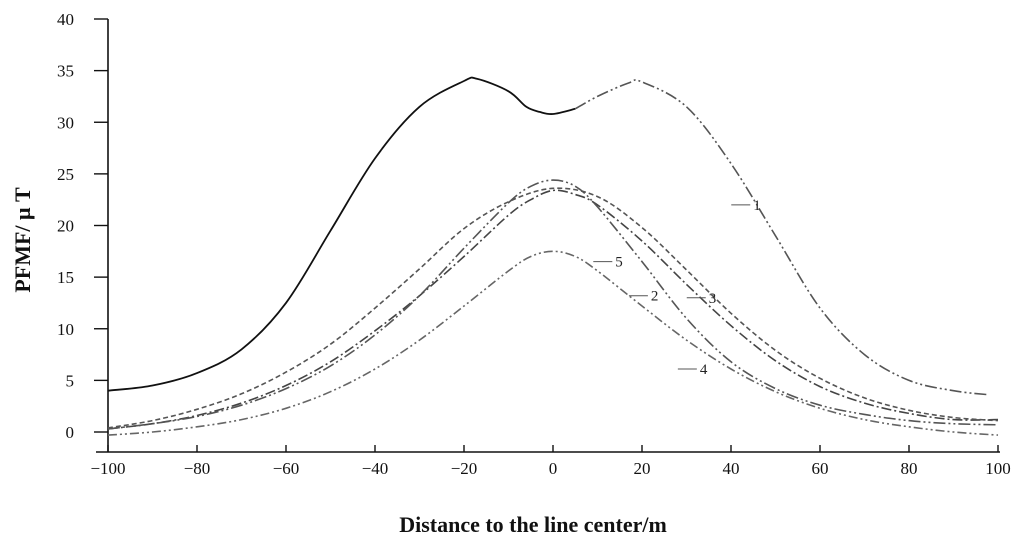  Describe the element at coordinates (676, 288) in the screenshot. I see `annotation-layer: 1 2 3 4 5` at that location.